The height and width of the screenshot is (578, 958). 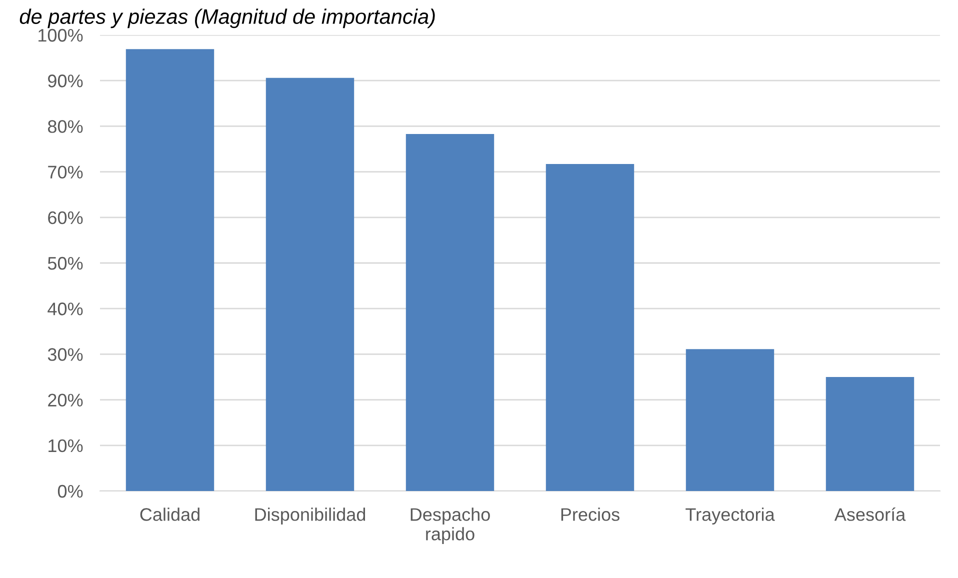 I want to click on y-tick-label: 80%, so click(x=65, y=126).